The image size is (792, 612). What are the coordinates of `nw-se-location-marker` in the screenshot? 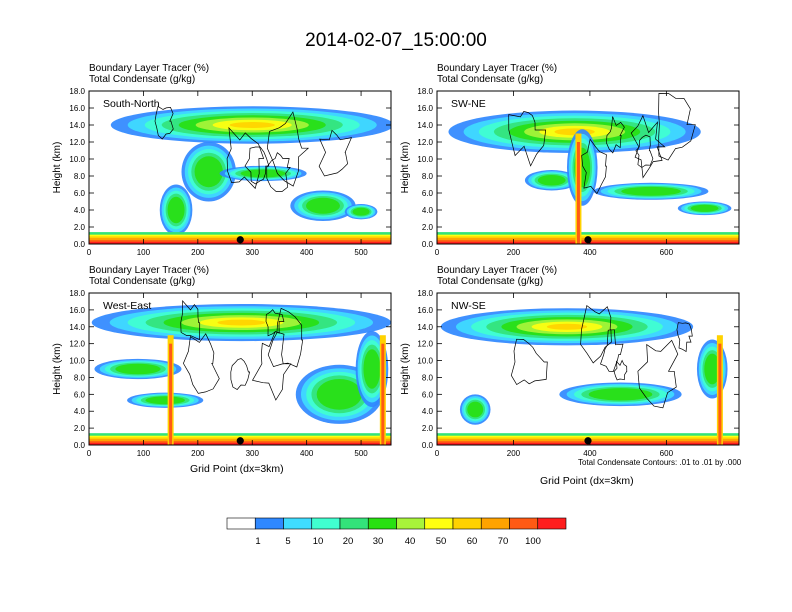 It's located at (588, 441).